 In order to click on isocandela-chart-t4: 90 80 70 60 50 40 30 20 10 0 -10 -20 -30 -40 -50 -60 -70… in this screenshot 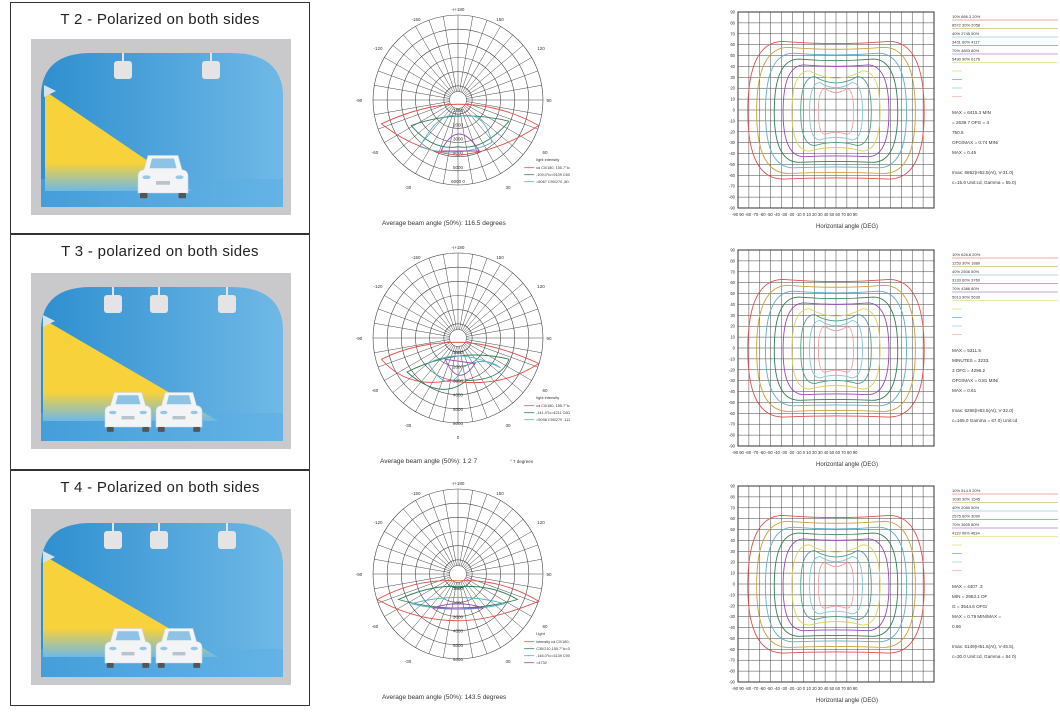, I will do `click(889, 594)`.